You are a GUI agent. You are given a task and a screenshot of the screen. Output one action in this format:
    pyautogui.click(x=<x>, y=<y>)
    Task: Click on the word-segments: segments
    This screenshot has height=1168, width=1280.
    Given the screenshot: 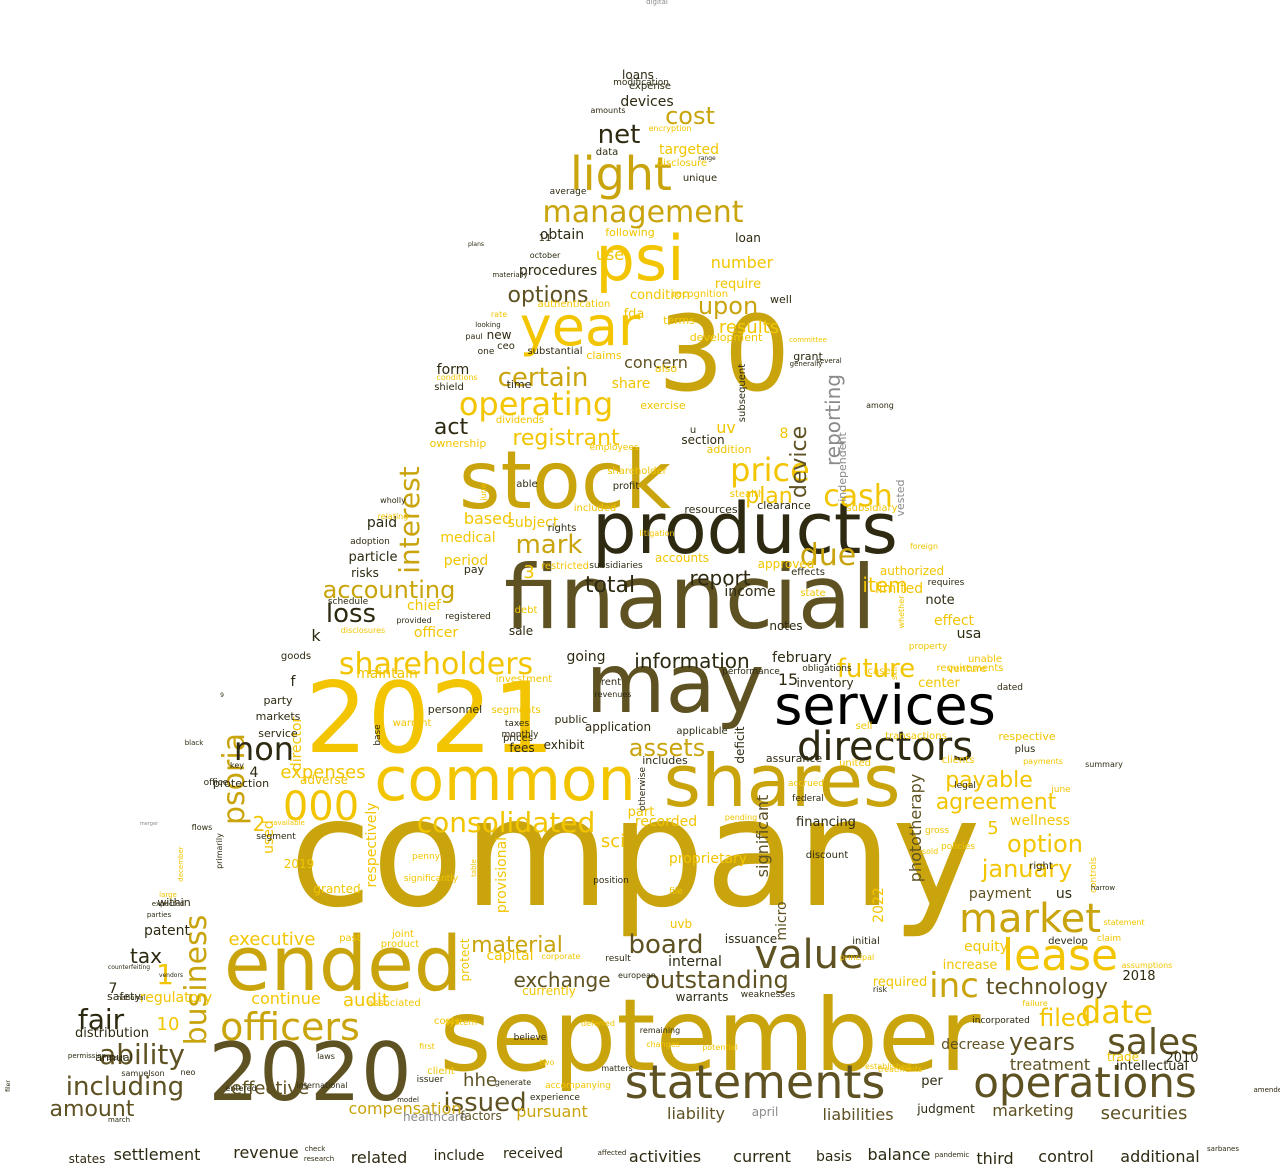 What is the action you would take?
    pyautogui.click(x=515, y=710)
    